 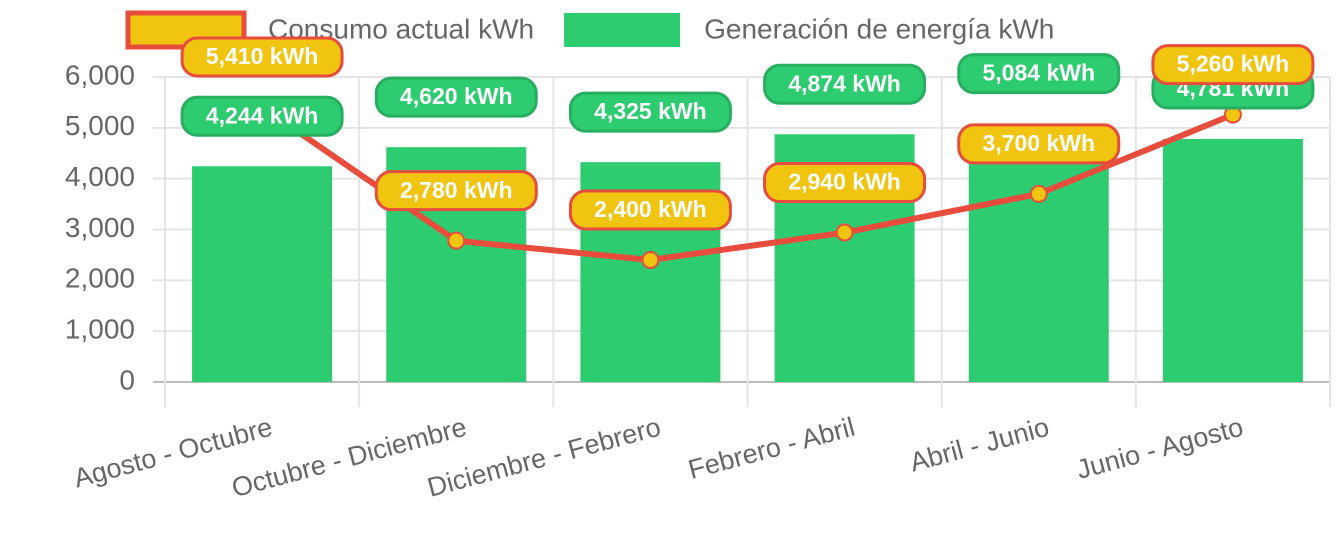 What do you see at coordinates (979, 445) in the screenshot?
I see `x-tick-label: Abril - Junio` at bounding box center [979, 445].